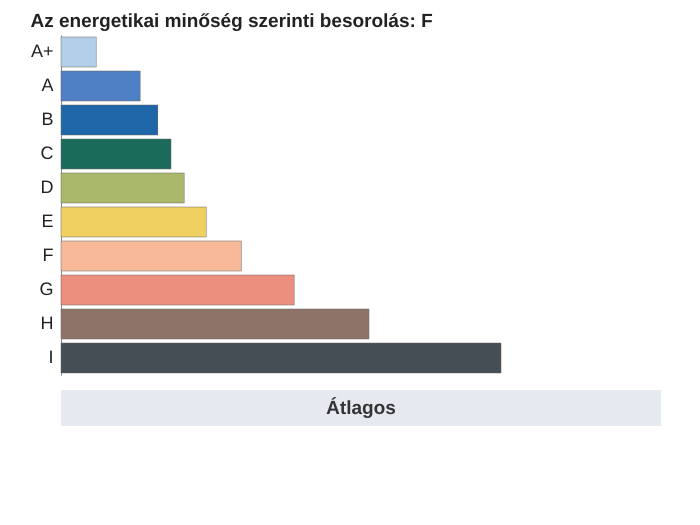  I want to click on y-tick-label: D, so click(47, 187).